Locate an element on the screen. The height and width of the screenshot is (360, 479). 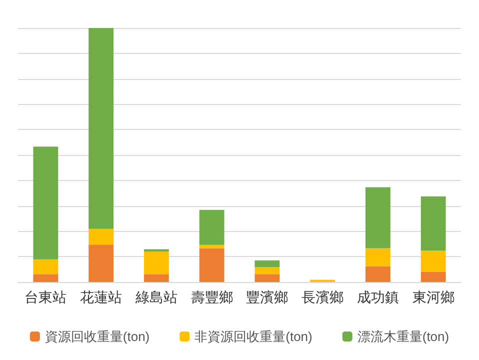
legend-label: 資源回收重量(ton) is located at coordinates (97, 336).